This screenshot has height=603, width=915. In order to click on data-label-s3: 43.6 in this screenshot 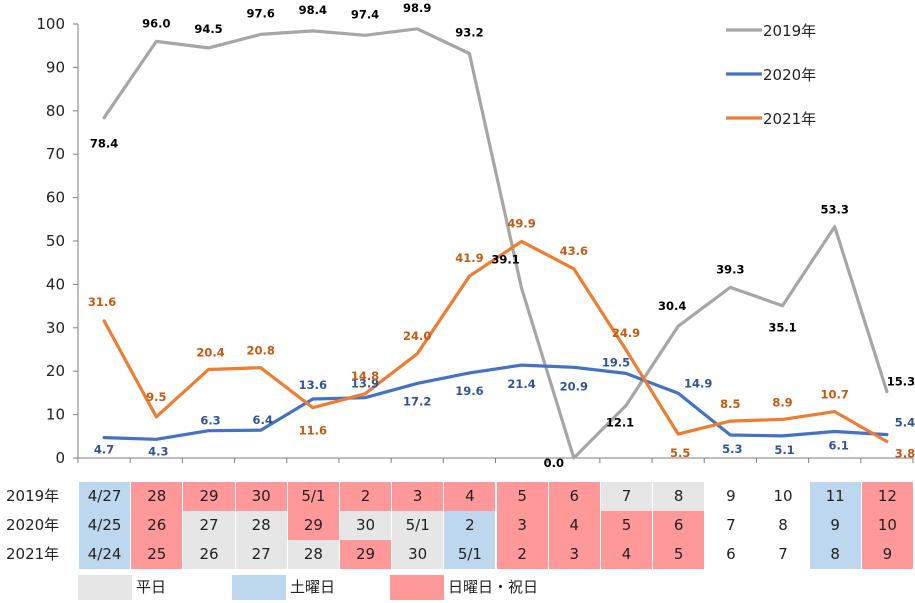, I will do `click(574, 251)`.